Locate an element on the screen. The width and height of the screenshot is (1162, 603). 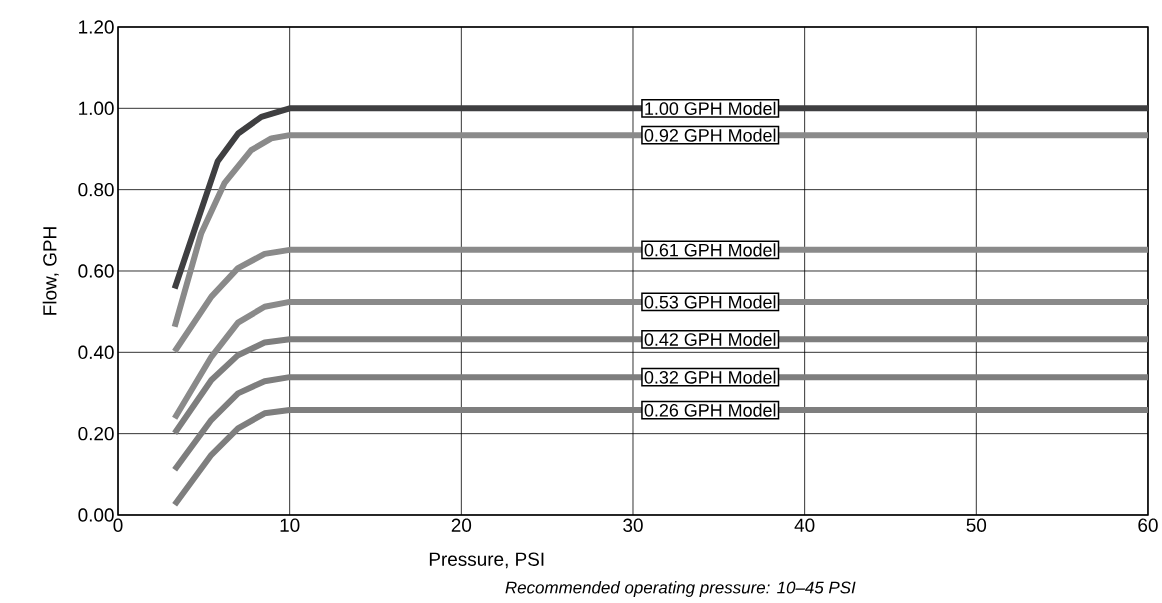
x-tick-label: 50 is located at coordinates (976, 525).